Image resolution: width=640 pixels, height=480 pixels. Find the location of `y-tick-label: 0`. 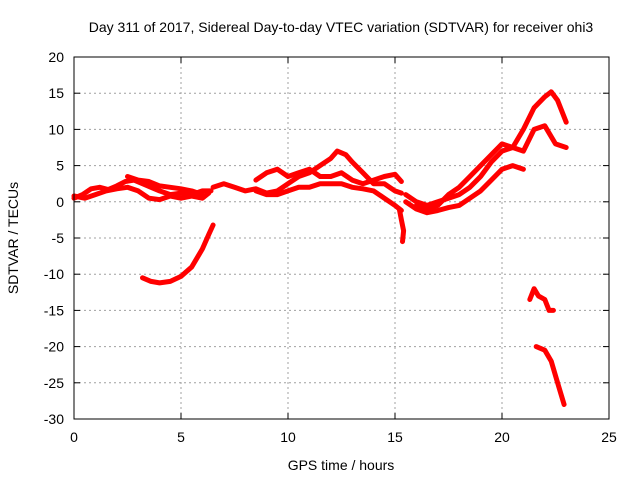

y-tick-label: 0 is located at coordinates (60, 202).